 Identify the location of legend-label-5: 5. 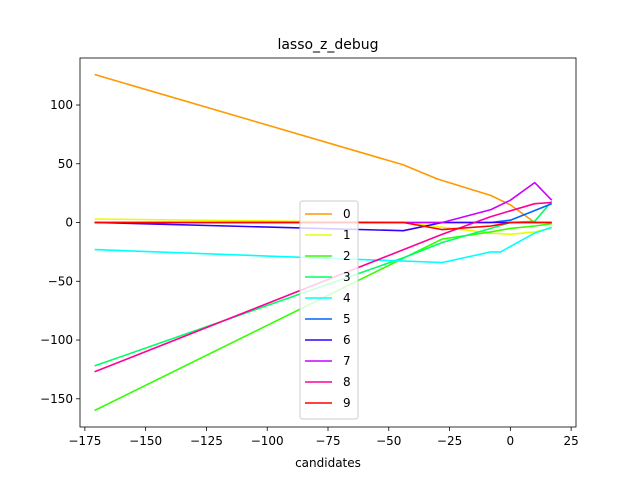
(347, 319).